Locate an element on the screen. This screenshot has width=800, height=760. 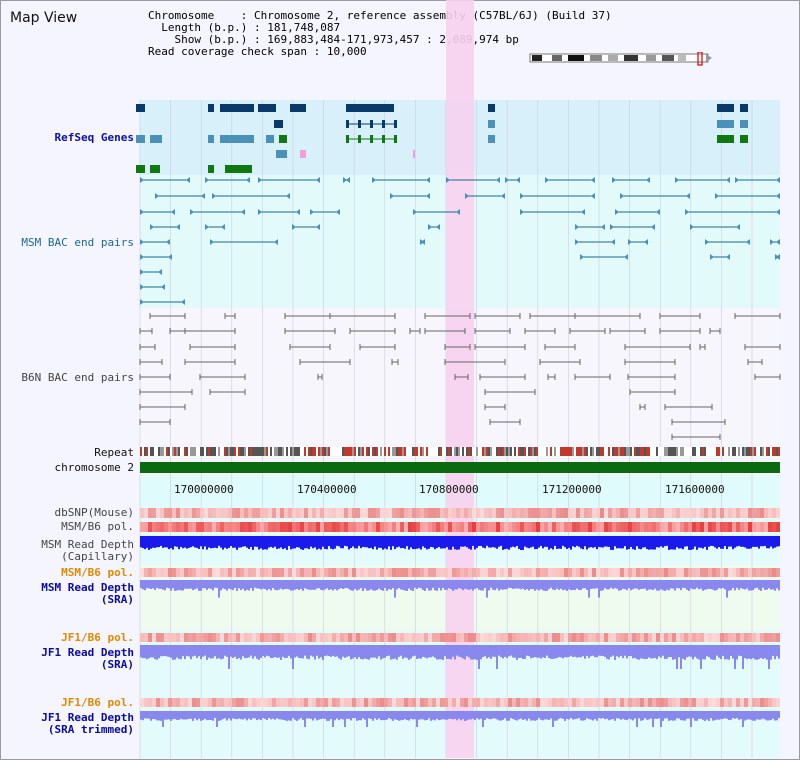
show-key: Show (b.p.) is located at coordinates (211, 39).